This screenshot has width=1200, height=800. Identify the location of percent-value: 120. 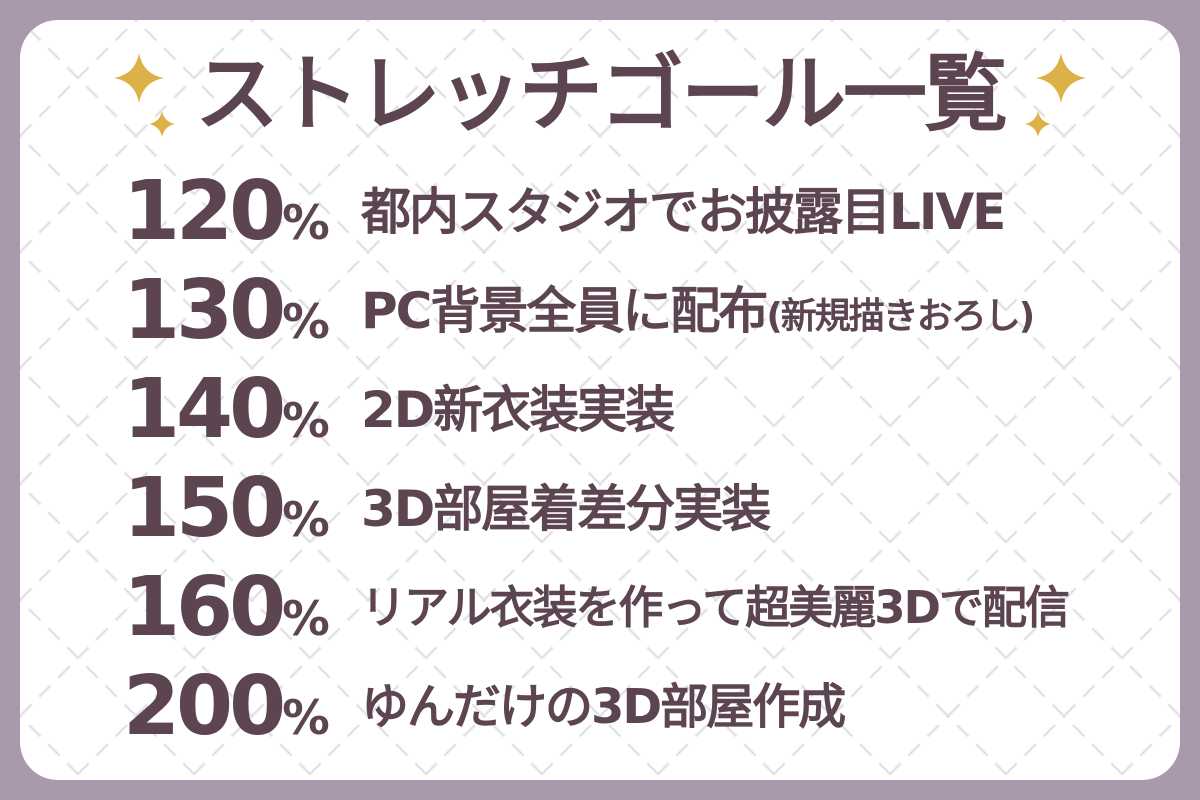
(204, 211).